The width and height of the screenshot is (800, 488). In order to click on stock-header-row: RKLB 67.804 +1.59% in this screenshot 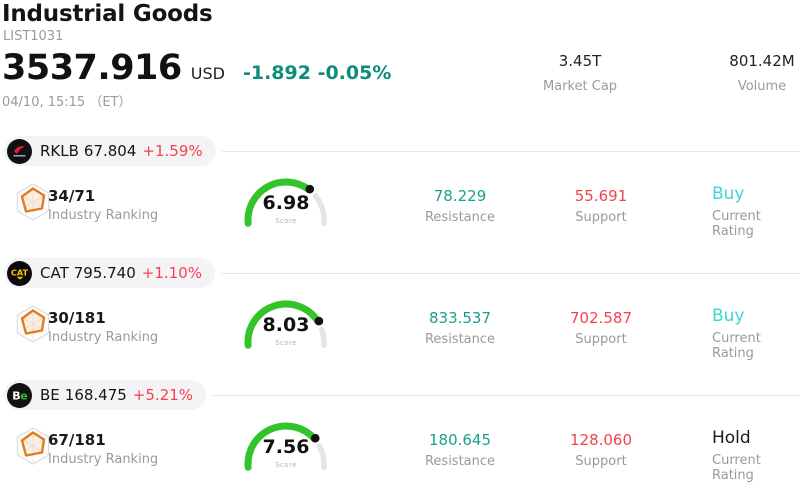, I will do `click(402, 151)`.